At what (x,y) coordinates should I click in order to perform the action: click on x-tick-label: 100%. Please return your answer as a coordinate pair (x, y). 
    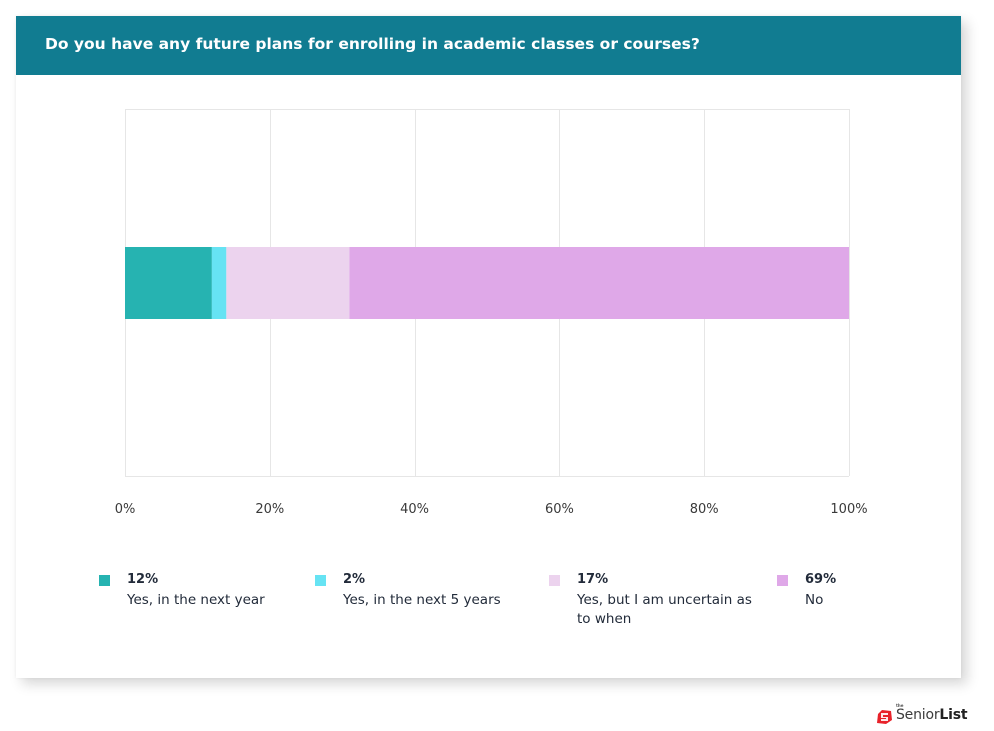
    Looking at the image, I should click on (848, 509).